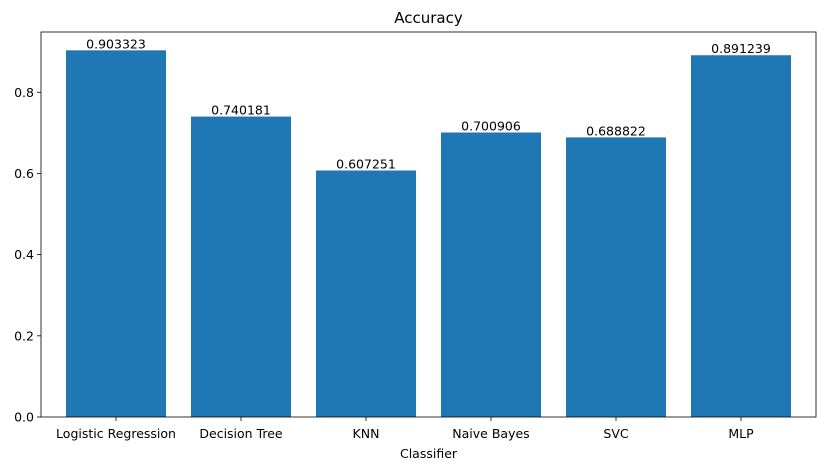  I want to click on bar-value-label: 0.891239, so click(741, 48).